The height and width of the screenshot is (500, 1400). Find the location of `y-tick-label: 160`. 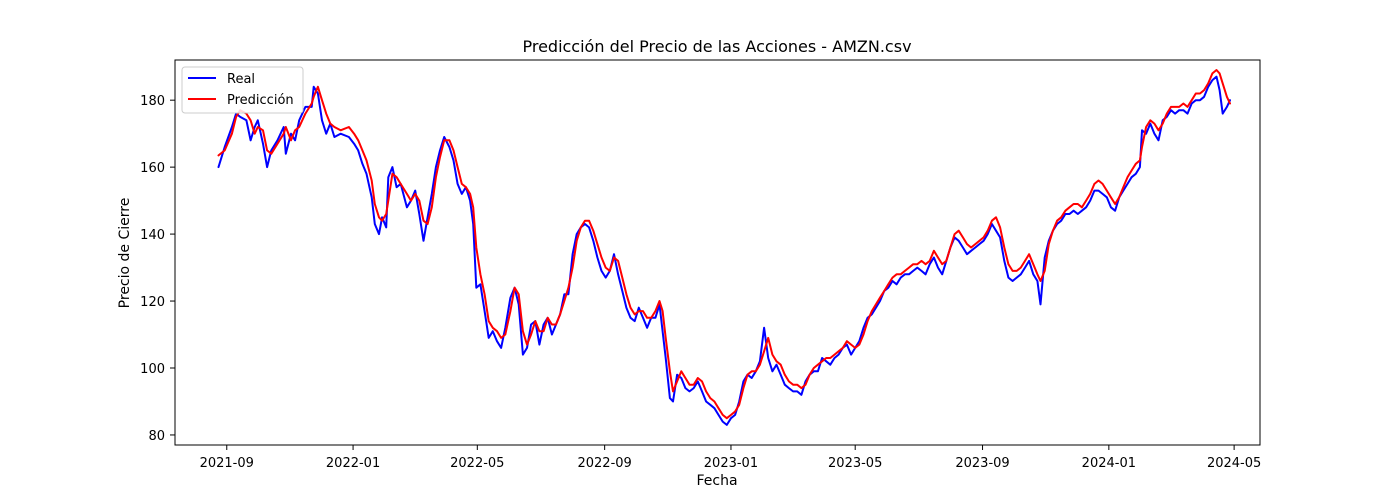

y-tick-label: 160 is located at coordinates (152, 168).